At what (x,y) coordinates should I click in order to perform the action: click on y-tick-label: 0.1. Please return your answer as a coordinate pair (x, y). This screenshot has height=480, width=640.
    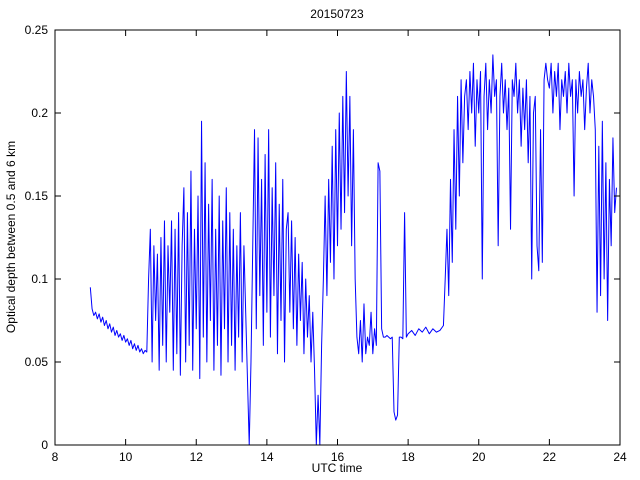
    Looking at the image, I should click on (39, 279).